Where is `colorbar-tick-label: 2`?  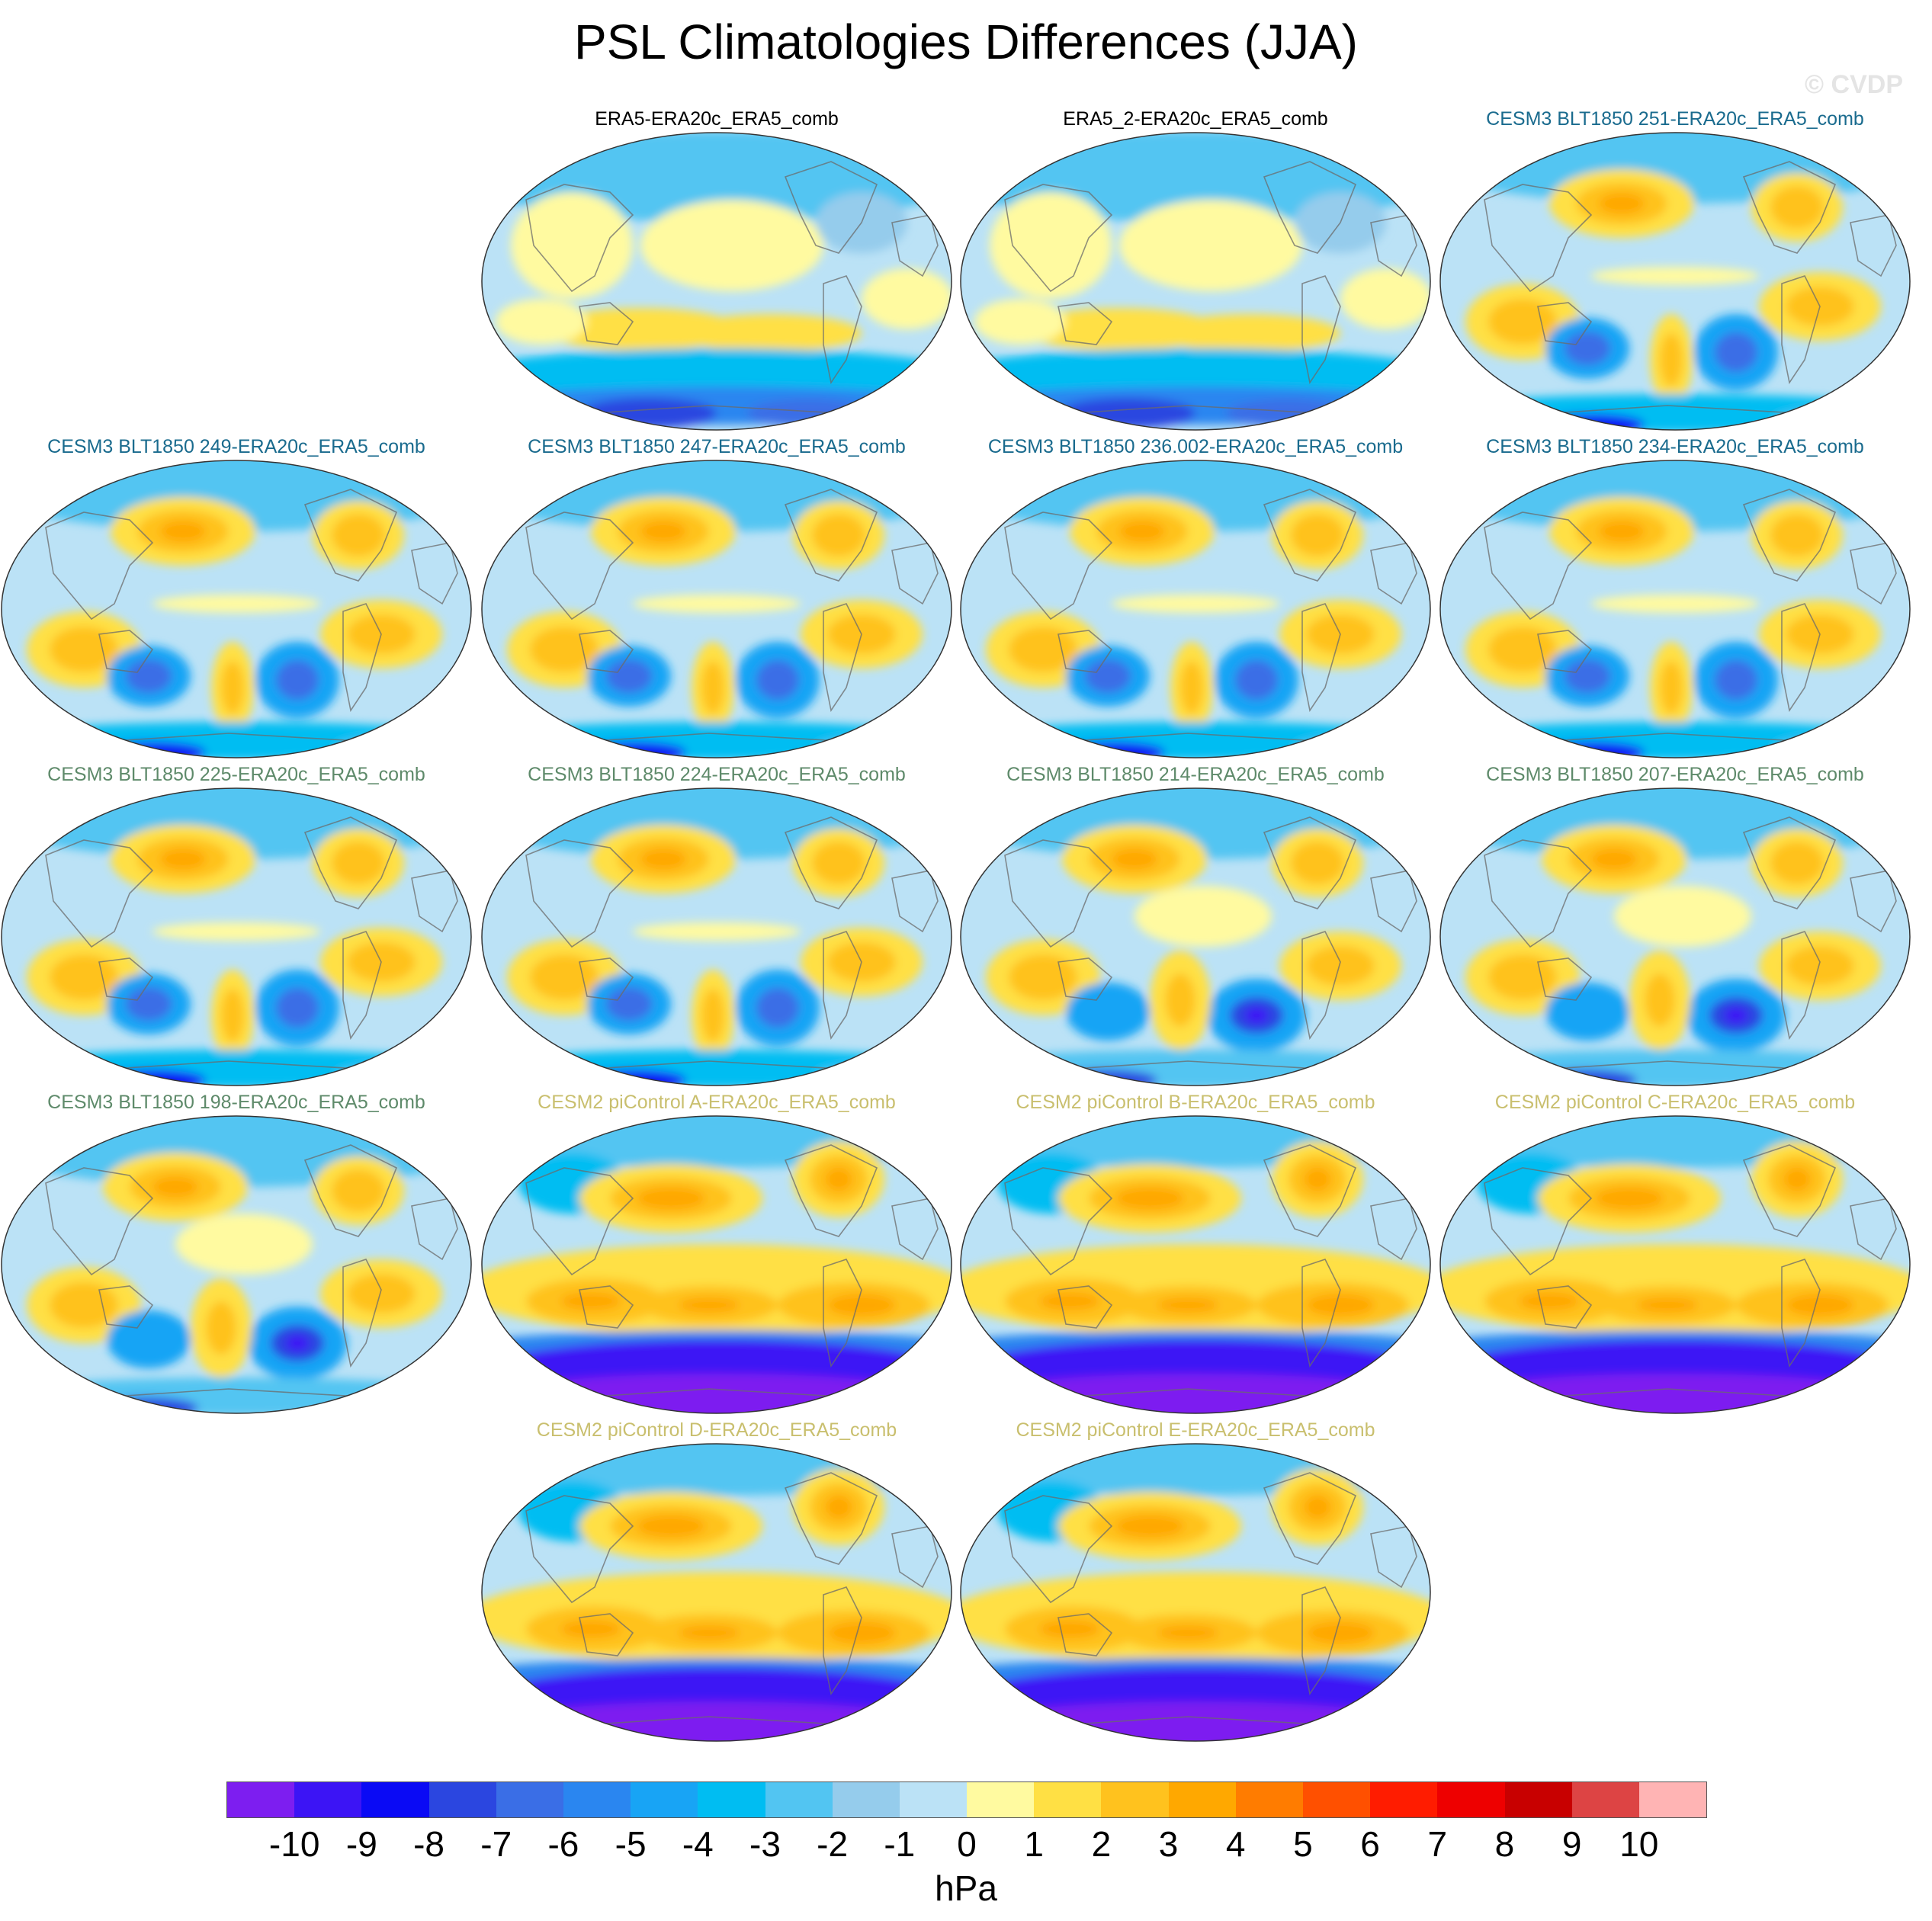
colorbar-tick-label: 2 is located at coordinates (1102, 1844).